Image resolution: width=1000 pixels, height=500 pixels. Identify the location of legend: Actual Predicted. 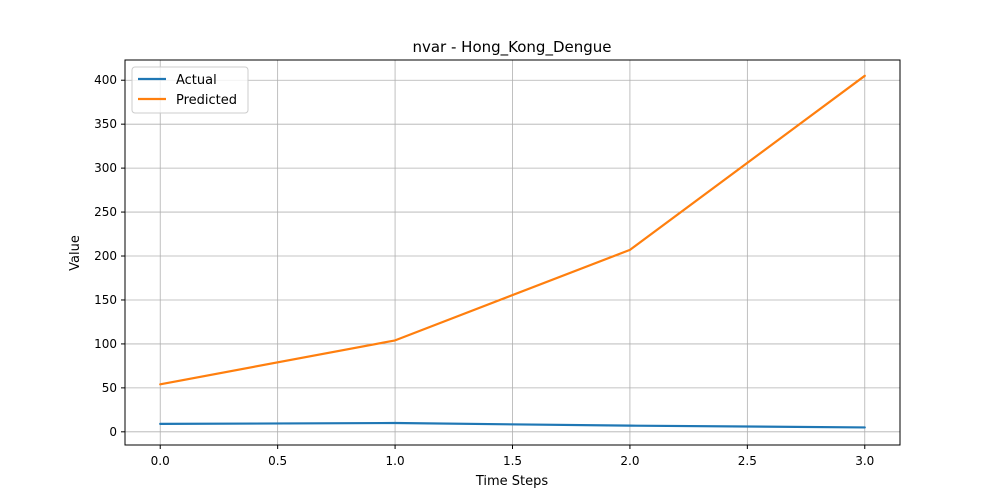
(190, 90).